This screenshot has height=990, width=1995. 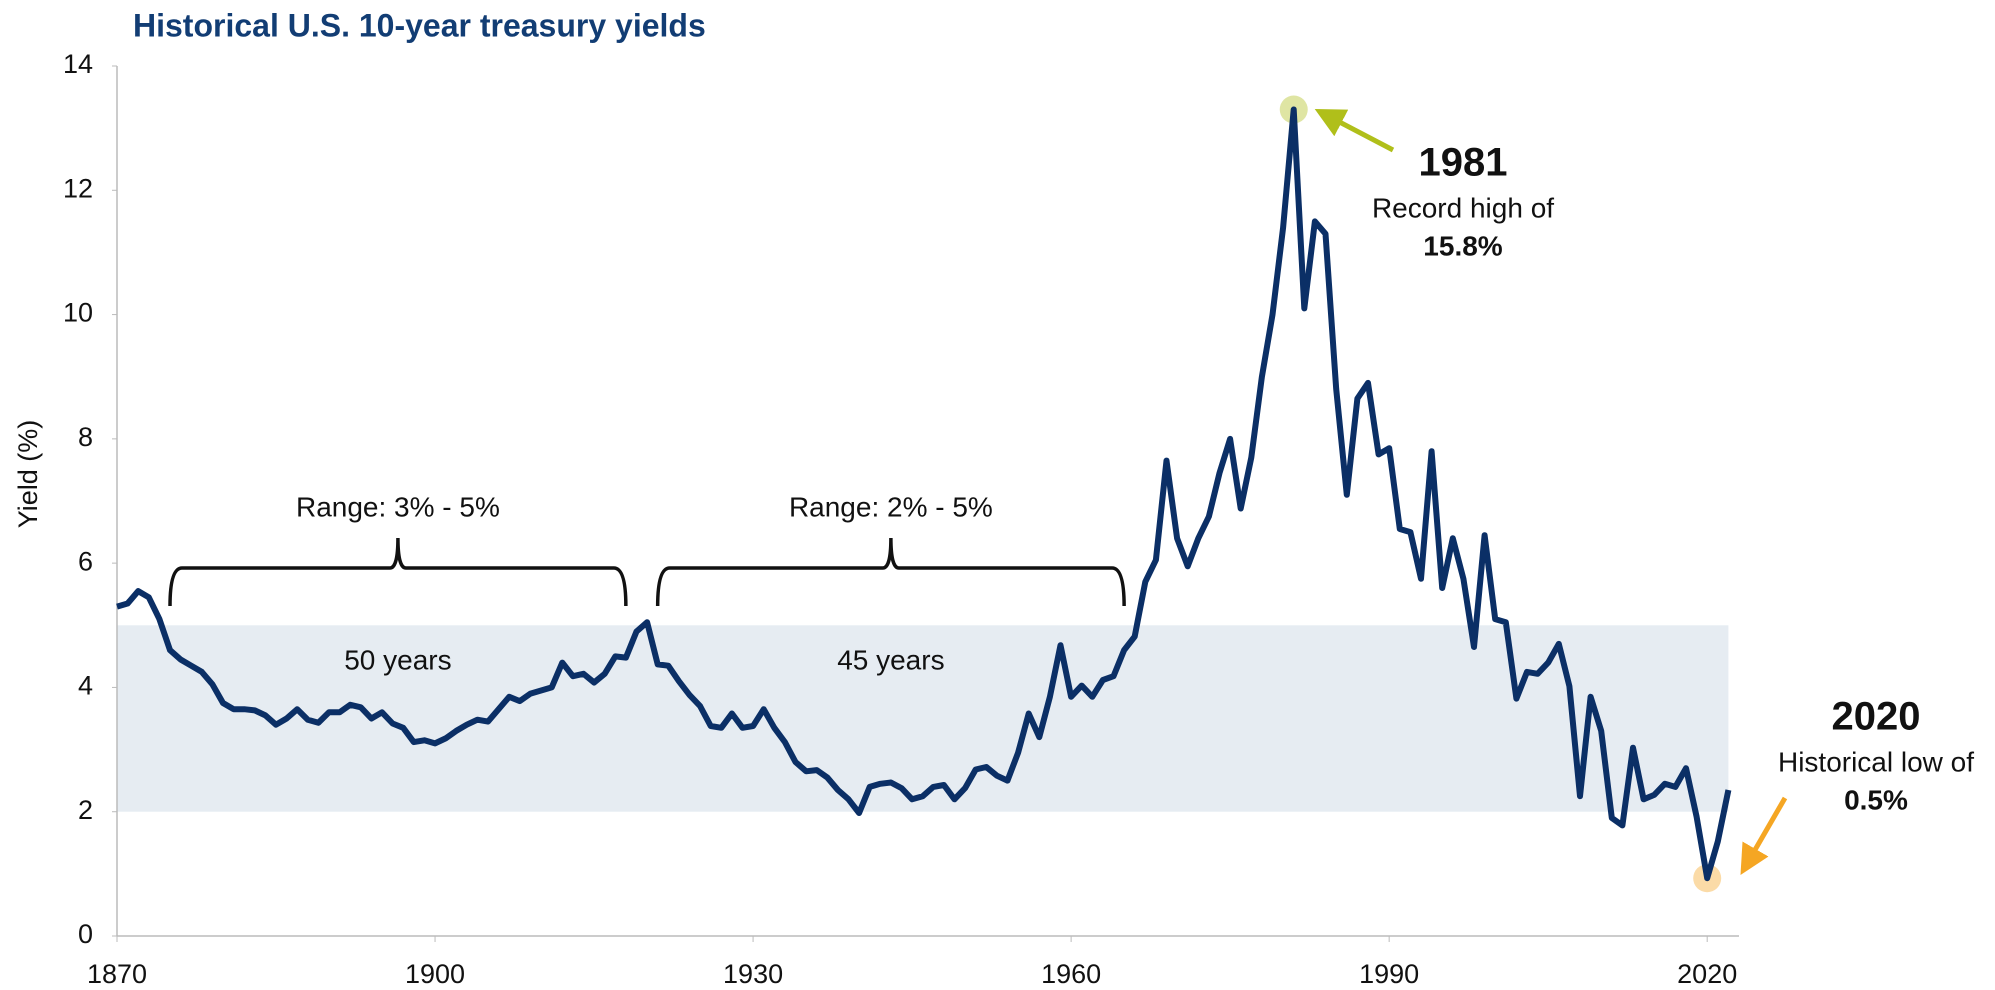 I want to click on y-tick-label: 14, so click(x=78, y=64).